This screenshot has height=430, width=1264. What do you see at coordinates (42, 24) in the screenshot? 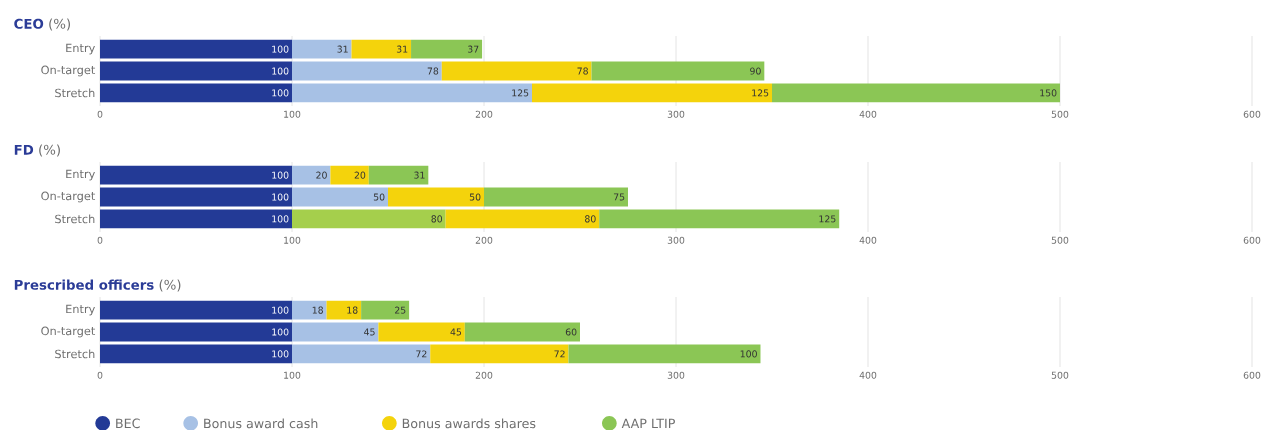
I see `chart-title: CEO (%)` at bounding box center [42, 24].